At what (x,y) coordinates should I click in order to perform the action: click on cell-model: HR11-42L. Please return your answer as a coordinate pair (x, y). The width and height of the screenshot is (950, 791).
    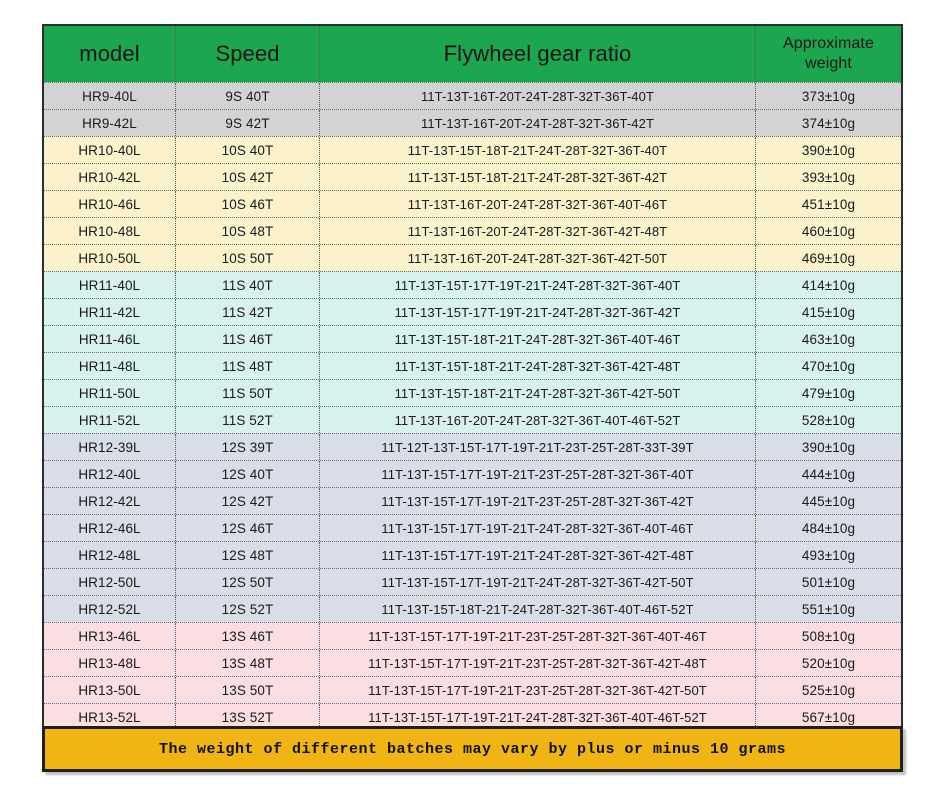
    Looking at the image, I should click on (110, 312).